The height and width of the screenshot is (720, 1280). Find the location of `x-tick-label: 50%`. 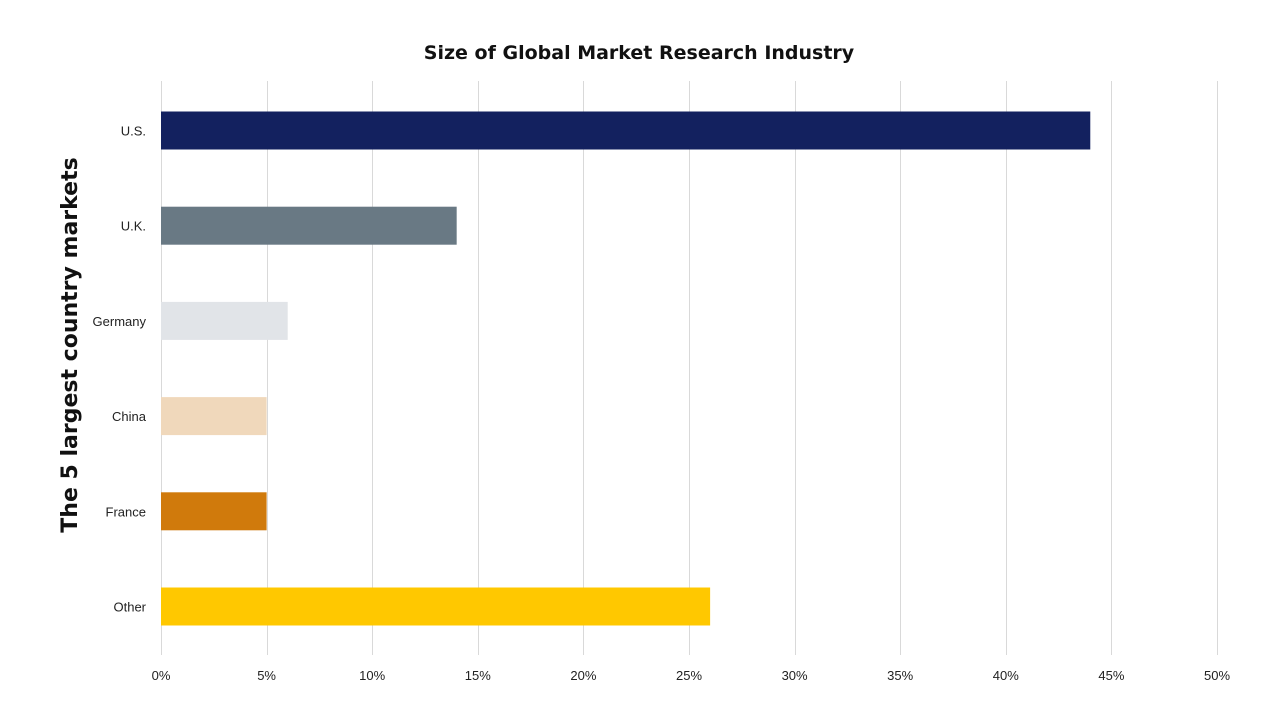

x-tick-label: 50% is located at coordinates (1217, 675).